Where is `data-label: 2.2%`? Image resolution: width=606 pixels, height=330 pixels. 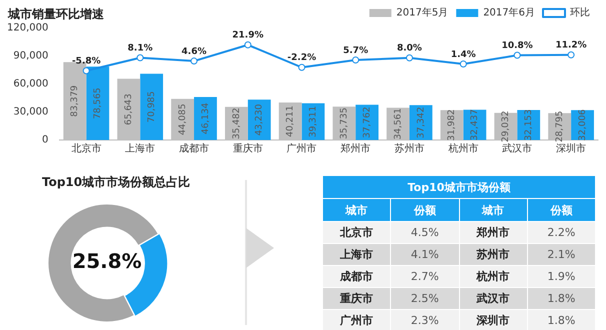
data-label: 2.2% is located at coordinates (561, 232).